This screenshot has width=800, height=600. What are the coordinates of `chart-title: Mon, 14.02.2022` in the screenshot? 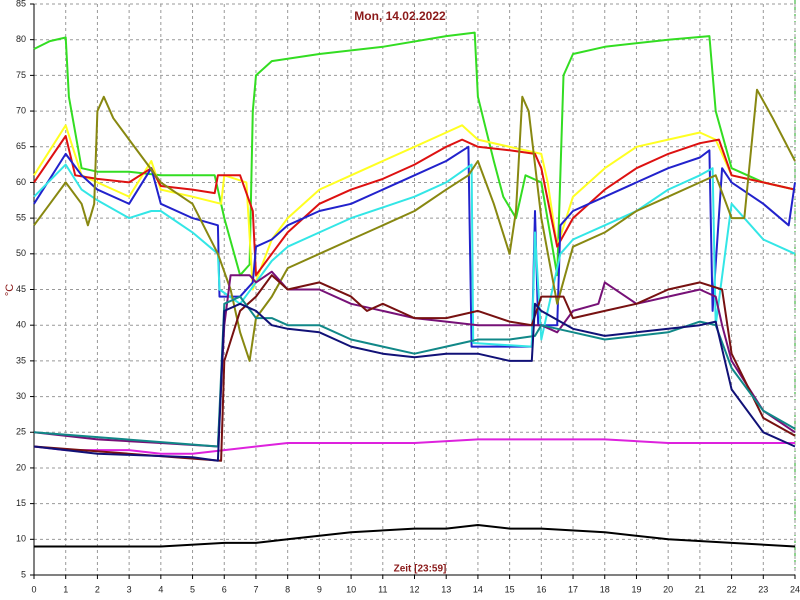 It's located at (400, 16).